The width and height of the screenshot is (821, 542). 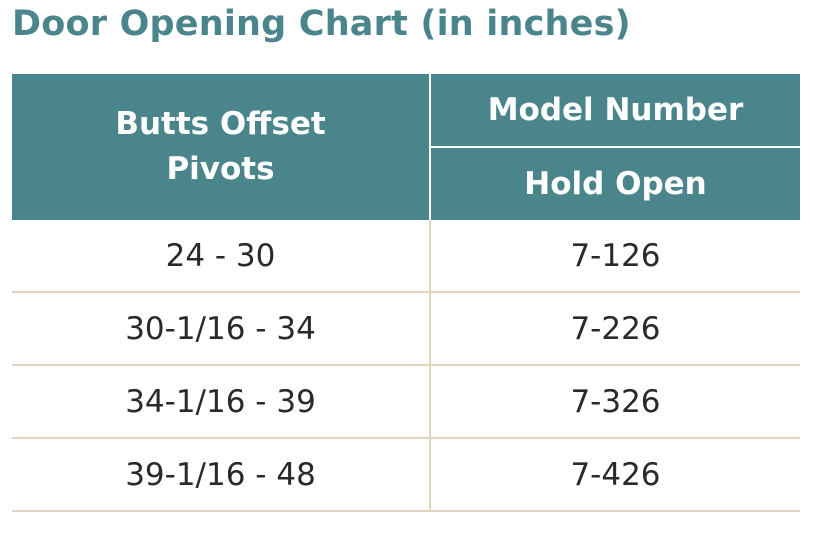 I want to click on header-butts-offset-pivots: Butts Offset Pivots, so click(x=221, y=147).